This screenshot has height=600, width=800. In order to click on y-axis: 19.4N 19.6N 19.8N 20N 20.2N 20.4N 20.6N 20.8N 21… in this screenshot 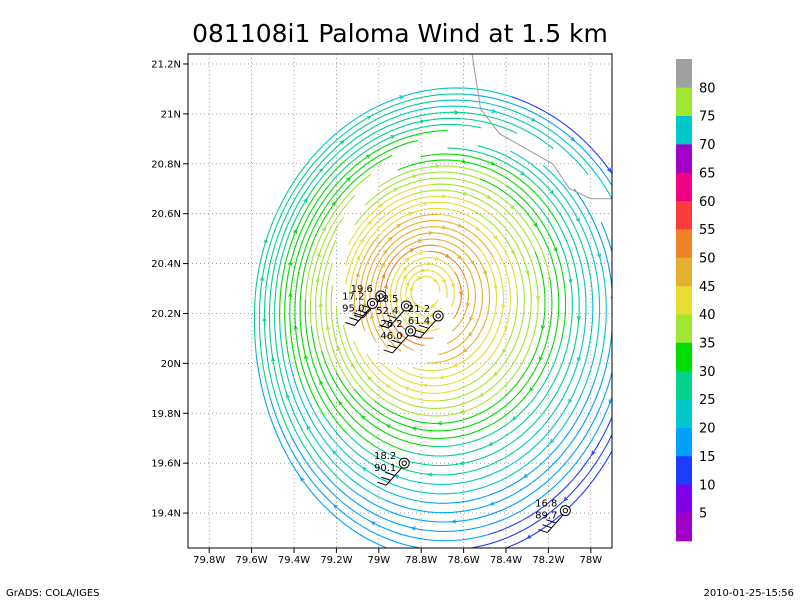, I will do `click(169, 289)`.